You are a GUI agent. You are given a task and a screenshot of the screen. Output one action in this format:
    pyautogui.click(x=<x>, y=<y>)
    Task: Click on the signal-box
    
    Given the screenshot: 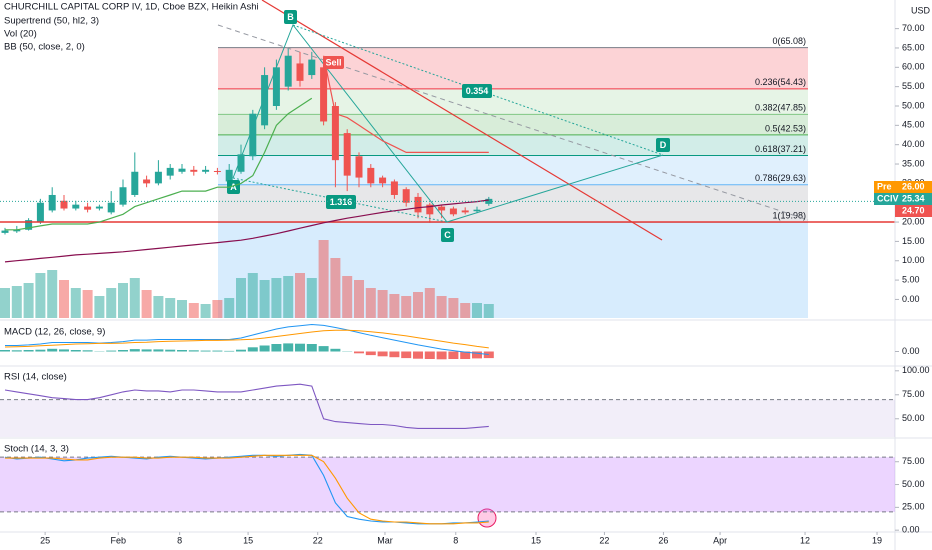 What is the action you would take?
    pyautogui.click(x=333, y=62)
    